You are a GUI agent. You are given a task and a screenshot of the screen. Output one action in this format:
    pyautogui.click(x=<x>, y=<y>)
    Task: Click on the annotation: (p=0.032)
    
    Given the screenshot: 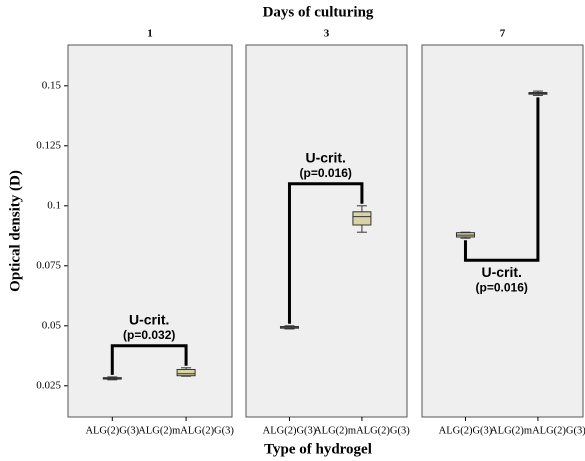 What is the action you would take?
    pyautogui.click(x=149, y=335)
    